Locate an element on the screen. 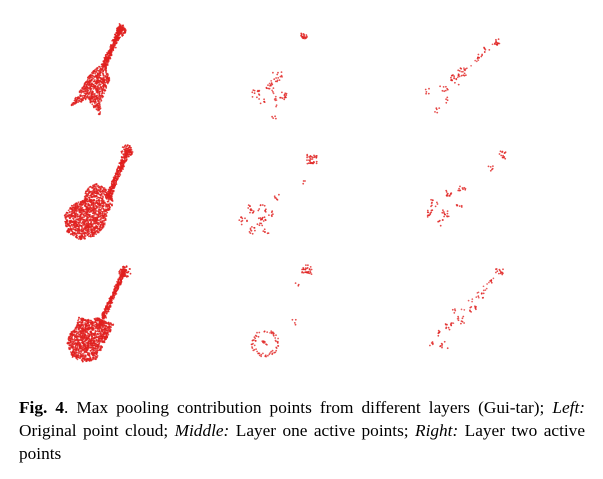  figure-label: Fig. 4 is located at coordinates (42, 407).